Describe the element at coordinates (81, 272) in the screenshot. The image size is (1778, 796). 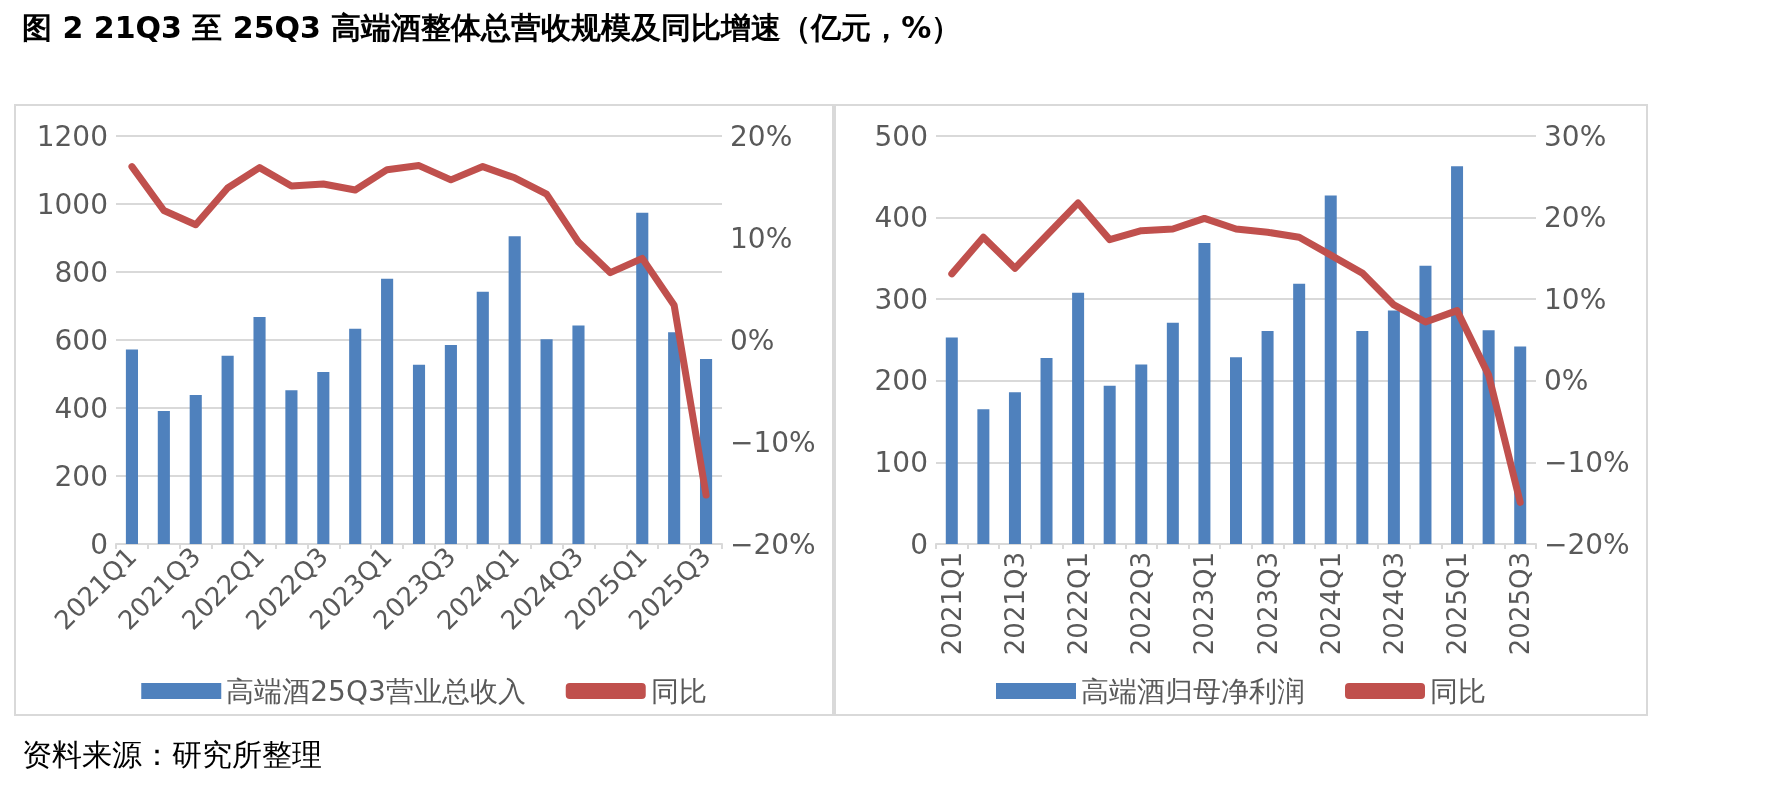
I see `y-tick-label: 800` at that location.